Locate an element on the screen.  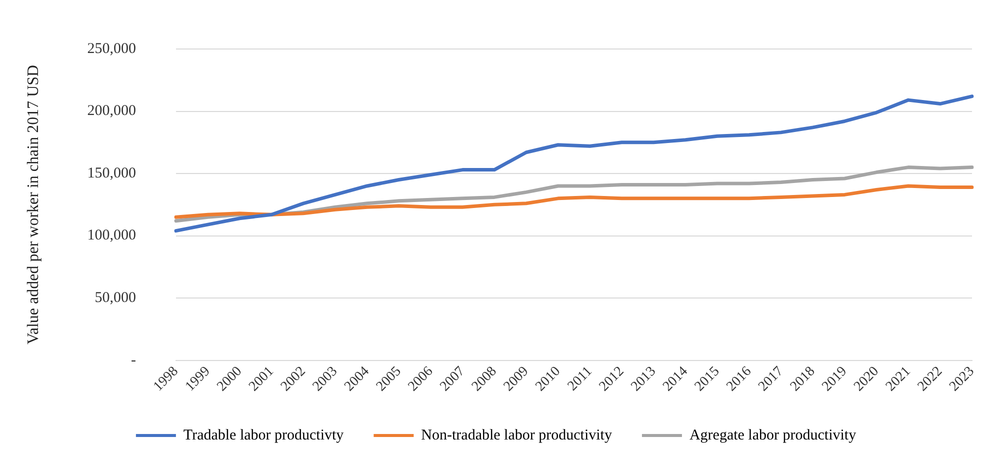
y-tick-label: - is located at coordinates (133, 360).